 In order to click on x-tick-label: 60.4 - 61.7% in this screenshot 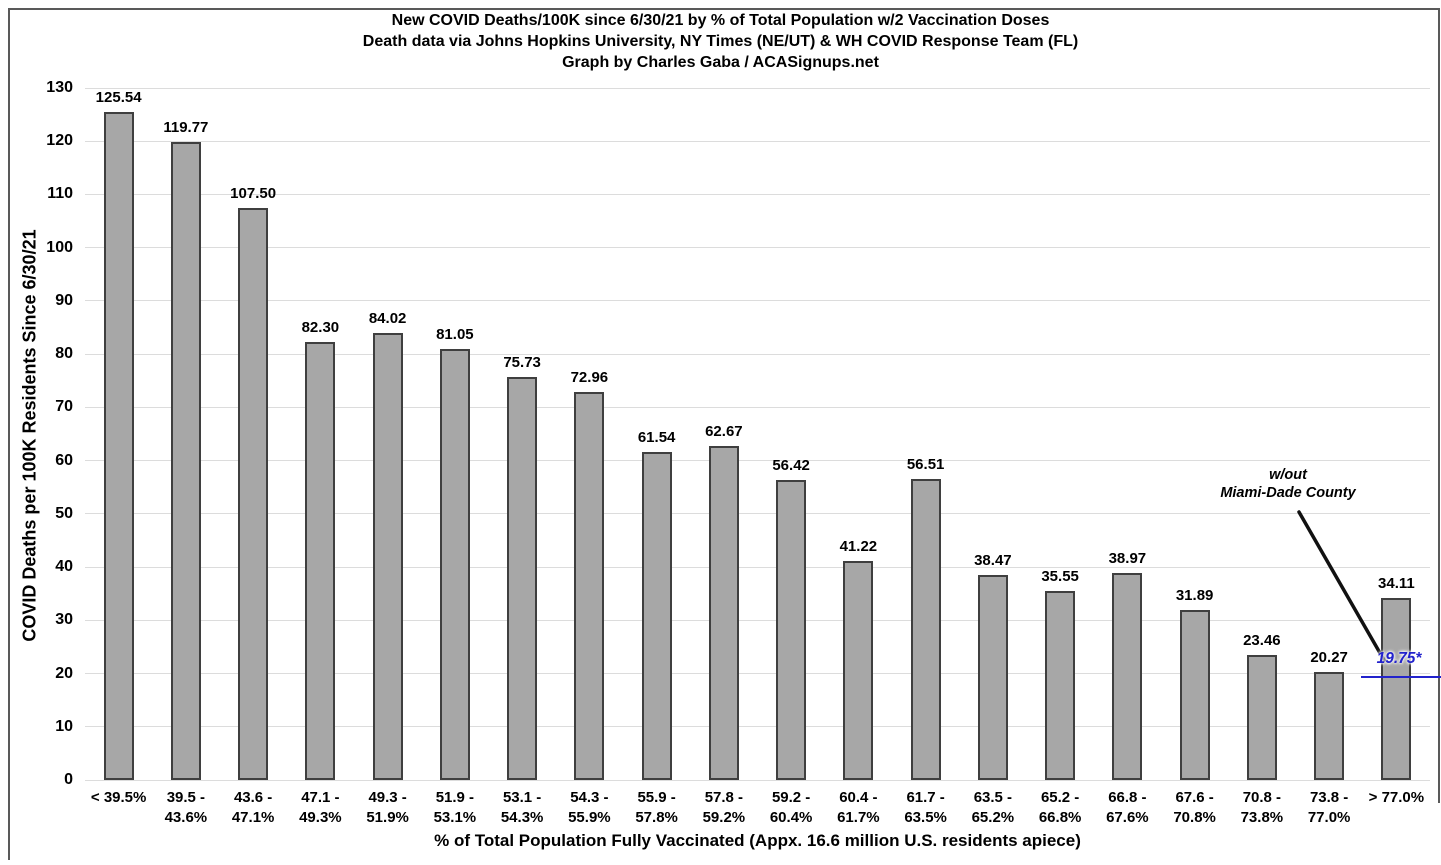, I will do `click(858, 807)`.